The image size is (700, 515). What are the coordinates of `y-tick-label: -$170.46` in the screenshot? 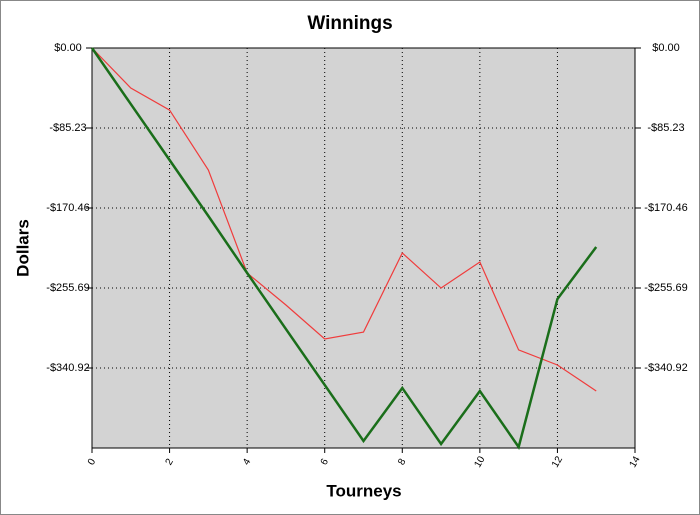 It's located at (67, 208).